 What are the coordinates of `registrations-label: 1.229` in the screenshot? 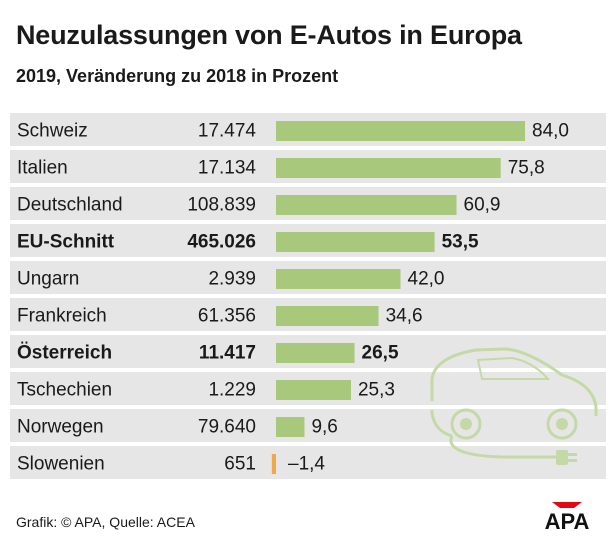 It's located at (232, 390).